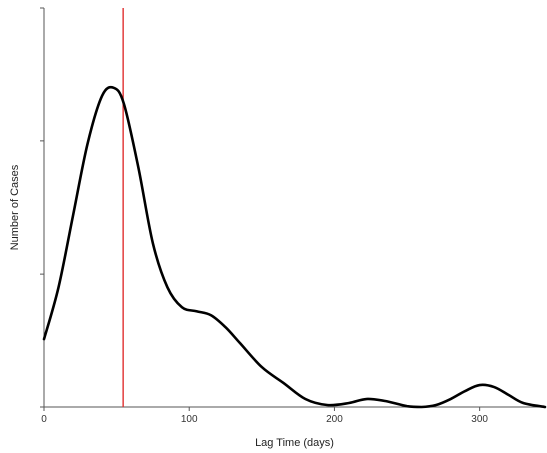 This screenshot has width=547, height=453. Describe the element at coordinates (44, 419) in the screenshot. I see `x-tick-label: 0` at that location.